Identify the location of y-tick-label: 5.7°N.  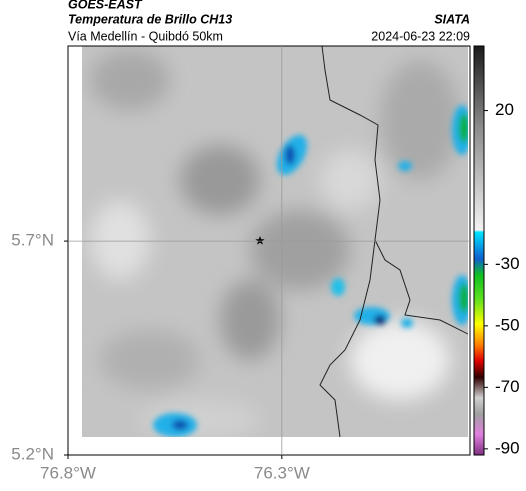
(32, 240).